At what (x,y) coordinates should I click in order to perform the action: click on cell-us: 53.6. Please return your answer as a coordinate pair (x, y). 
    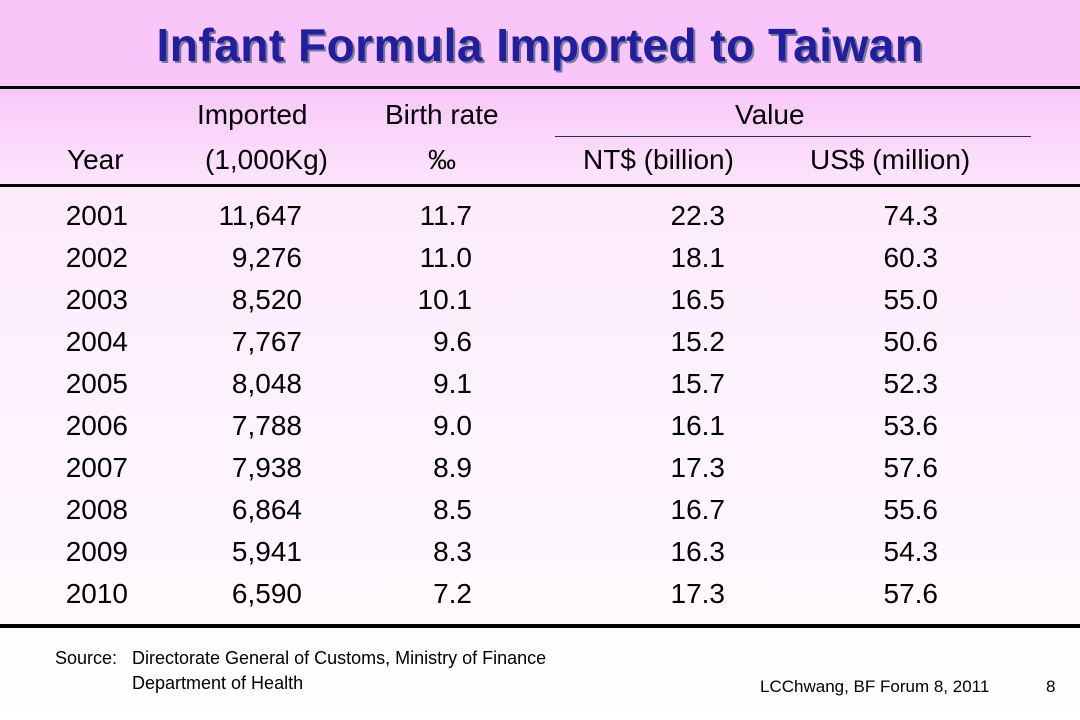
    Looking at the image, I should click on (911, 425).